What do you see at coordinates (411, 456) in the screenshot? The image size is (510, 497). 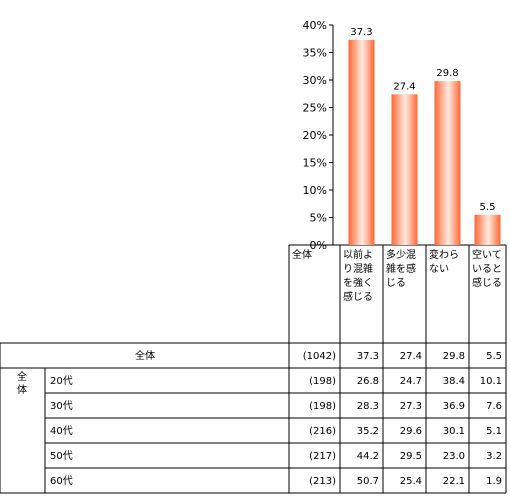 I see `row-value: 29.5` at bounding box center [411, 456].